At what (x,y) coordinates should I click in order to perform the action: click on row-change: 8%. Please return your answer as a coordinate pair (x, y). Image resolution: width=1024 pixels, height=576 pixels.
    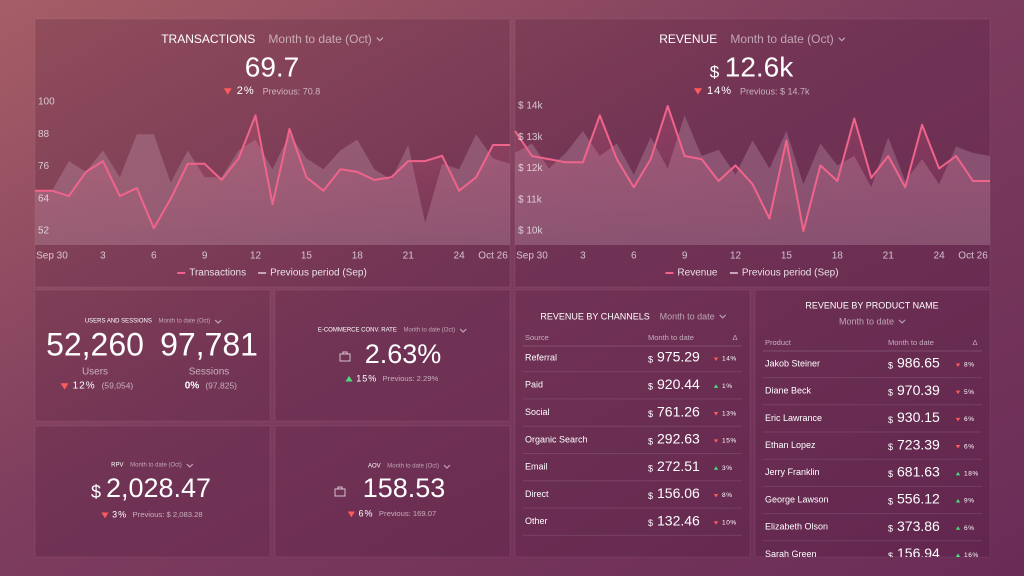
    Looking at the image, I should click on (969, 365).